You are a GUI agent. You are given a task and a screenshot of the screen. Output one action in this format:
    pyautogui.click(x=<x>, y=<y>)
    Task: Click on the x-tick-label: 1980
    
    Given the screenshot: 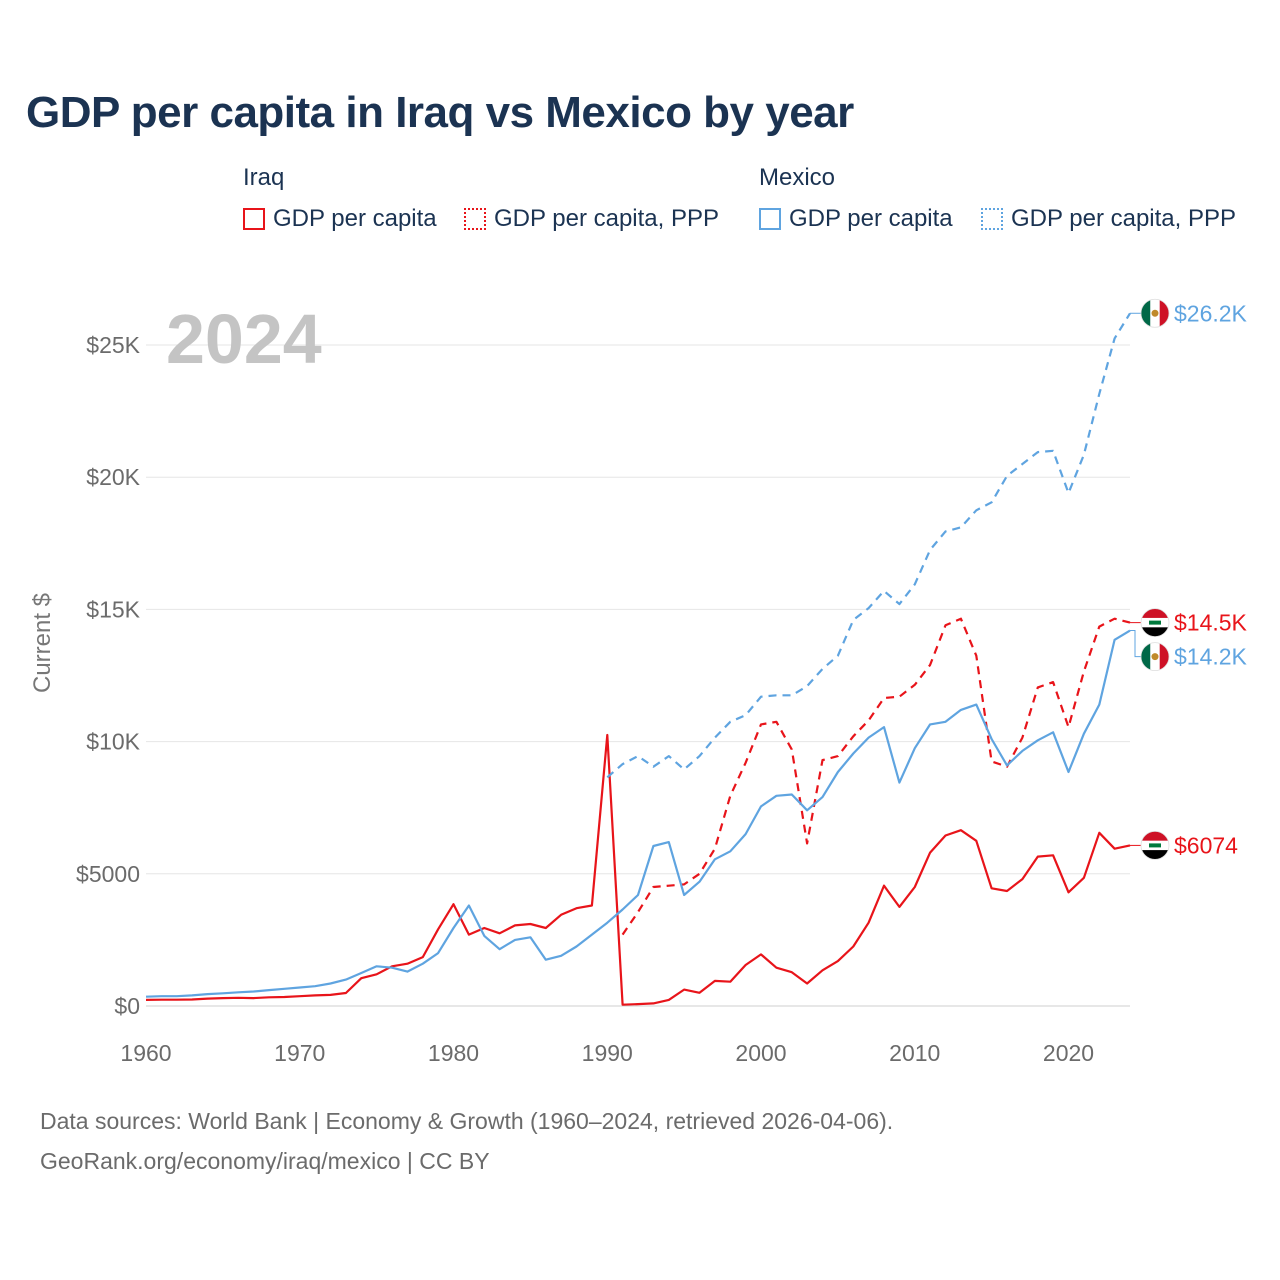 What is the action you would take?
    pyautogui.click(x=453, y=1053)
    